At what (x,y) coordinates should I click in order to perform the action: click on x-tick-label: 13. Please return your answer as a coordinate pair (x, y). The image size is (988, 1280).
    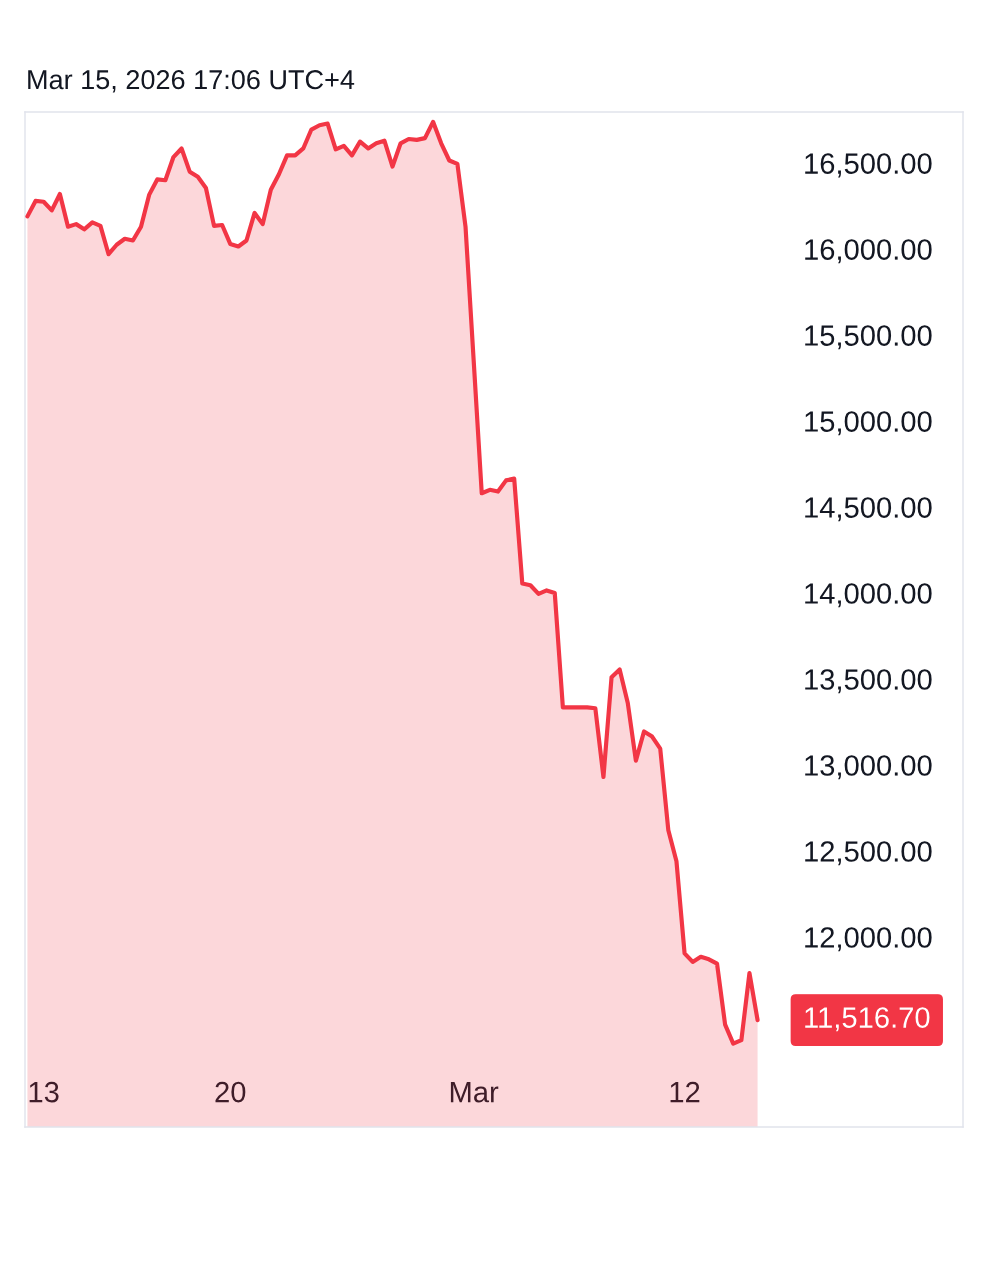
    Looking at the image, I should click on (44, 1092).